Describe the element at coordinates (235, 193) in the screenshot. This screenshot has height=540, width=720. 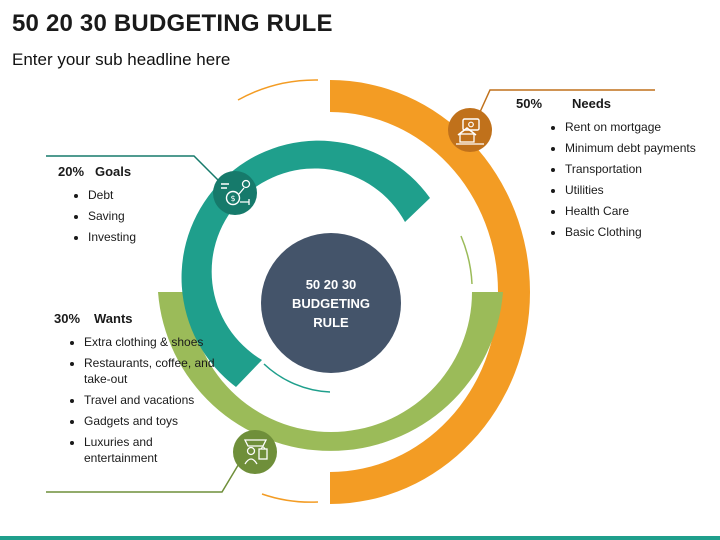
I see `investment-goals-icon: $` at that location.